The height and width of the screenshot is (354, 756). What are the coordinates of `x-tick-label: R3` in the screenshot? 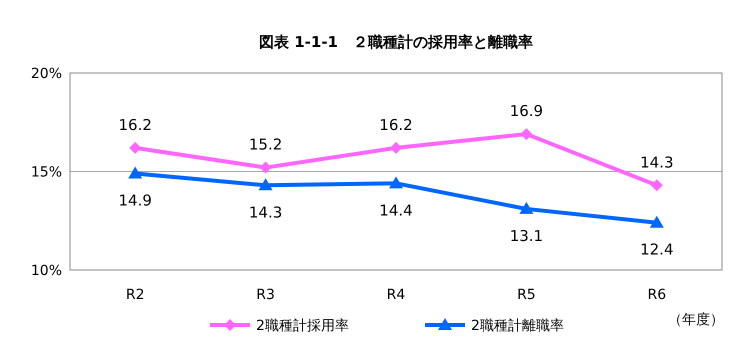 It's located at (265, 295).